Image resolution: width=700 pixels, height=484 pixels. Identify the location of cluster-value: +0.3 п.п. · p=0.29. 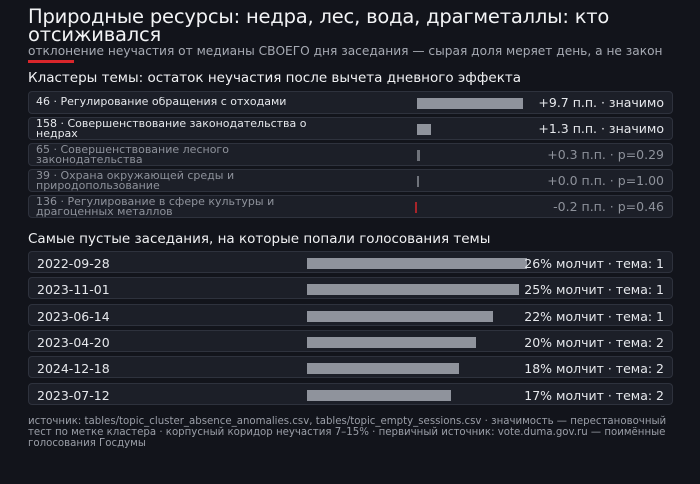
(605, 154).